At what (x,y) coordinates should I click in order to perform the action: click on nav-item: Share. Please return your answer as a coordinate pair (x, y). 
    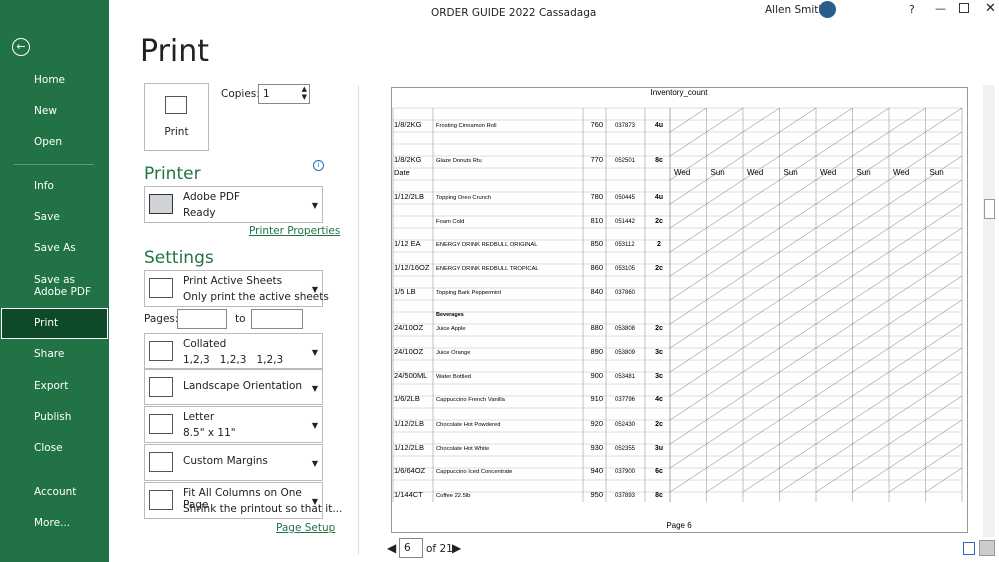
    Looking at the image, I should click on (49, 354).